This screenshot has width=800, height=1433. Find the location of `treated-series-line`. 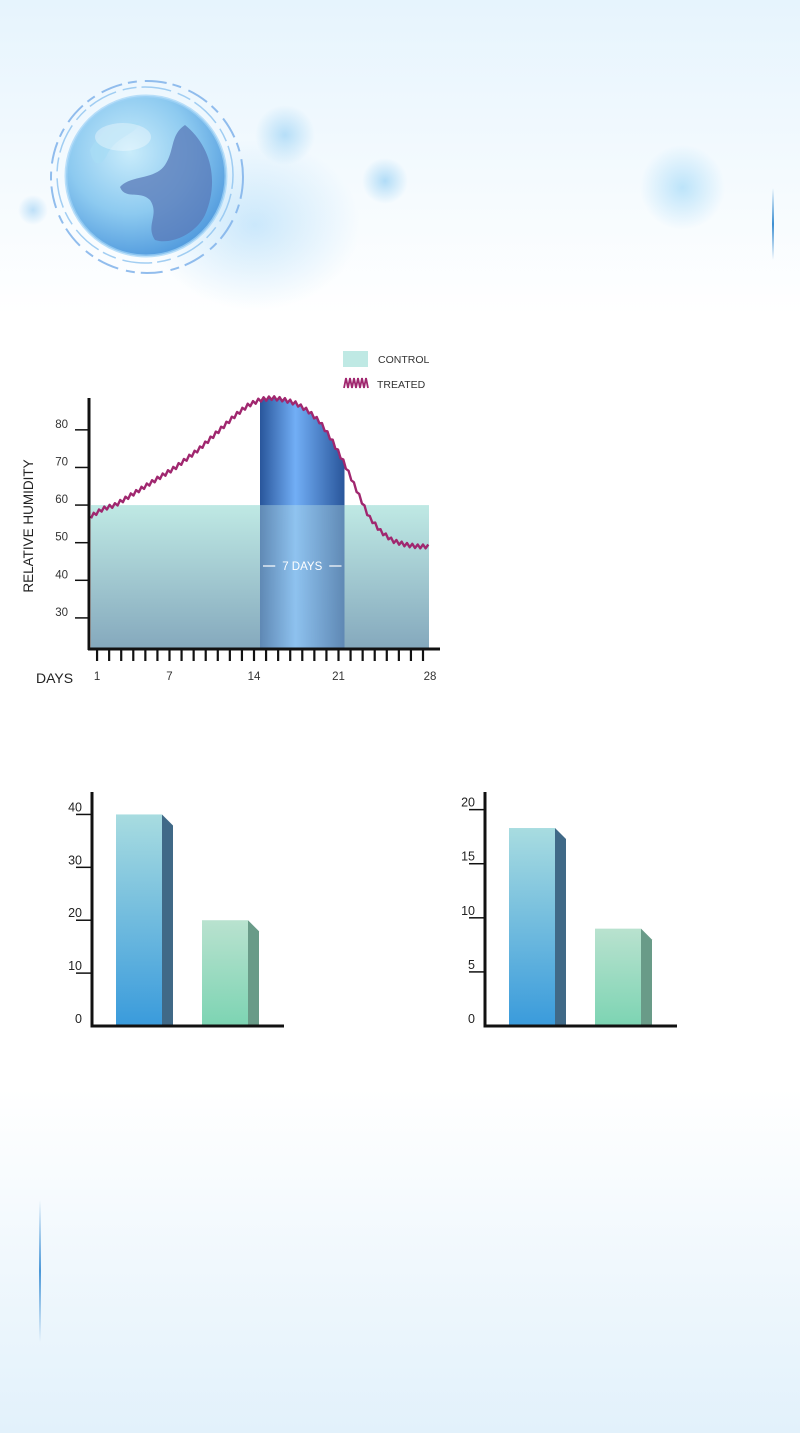

treated-series-line is located at coordinates (259, 472).